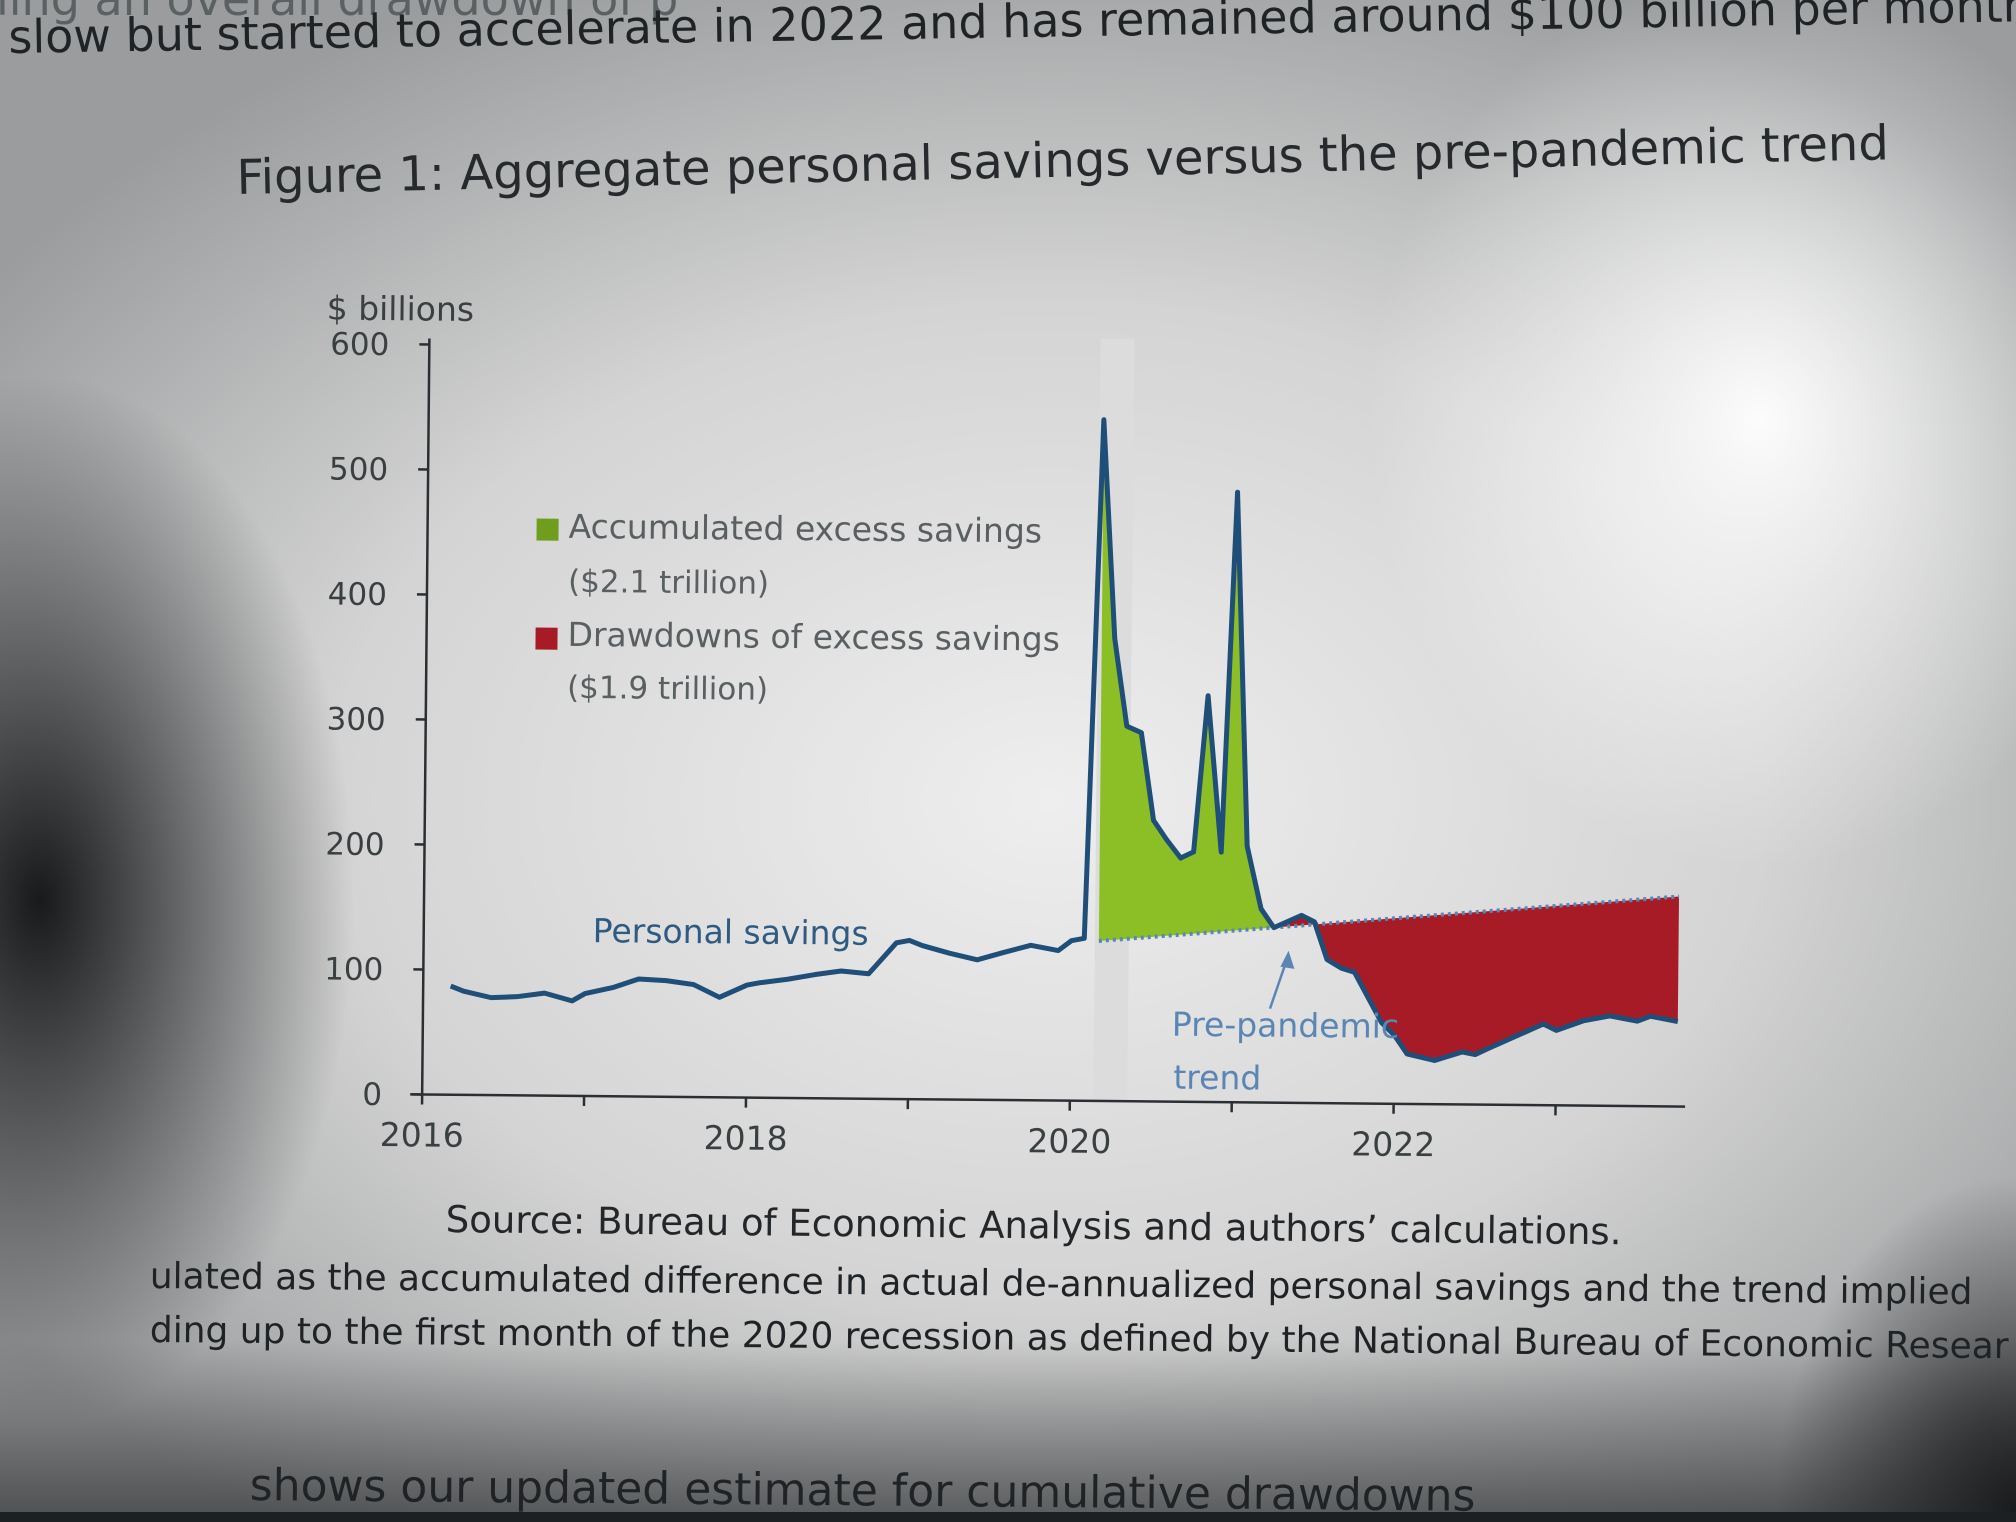  I want to click on y-axis-line, so click(425, 717).